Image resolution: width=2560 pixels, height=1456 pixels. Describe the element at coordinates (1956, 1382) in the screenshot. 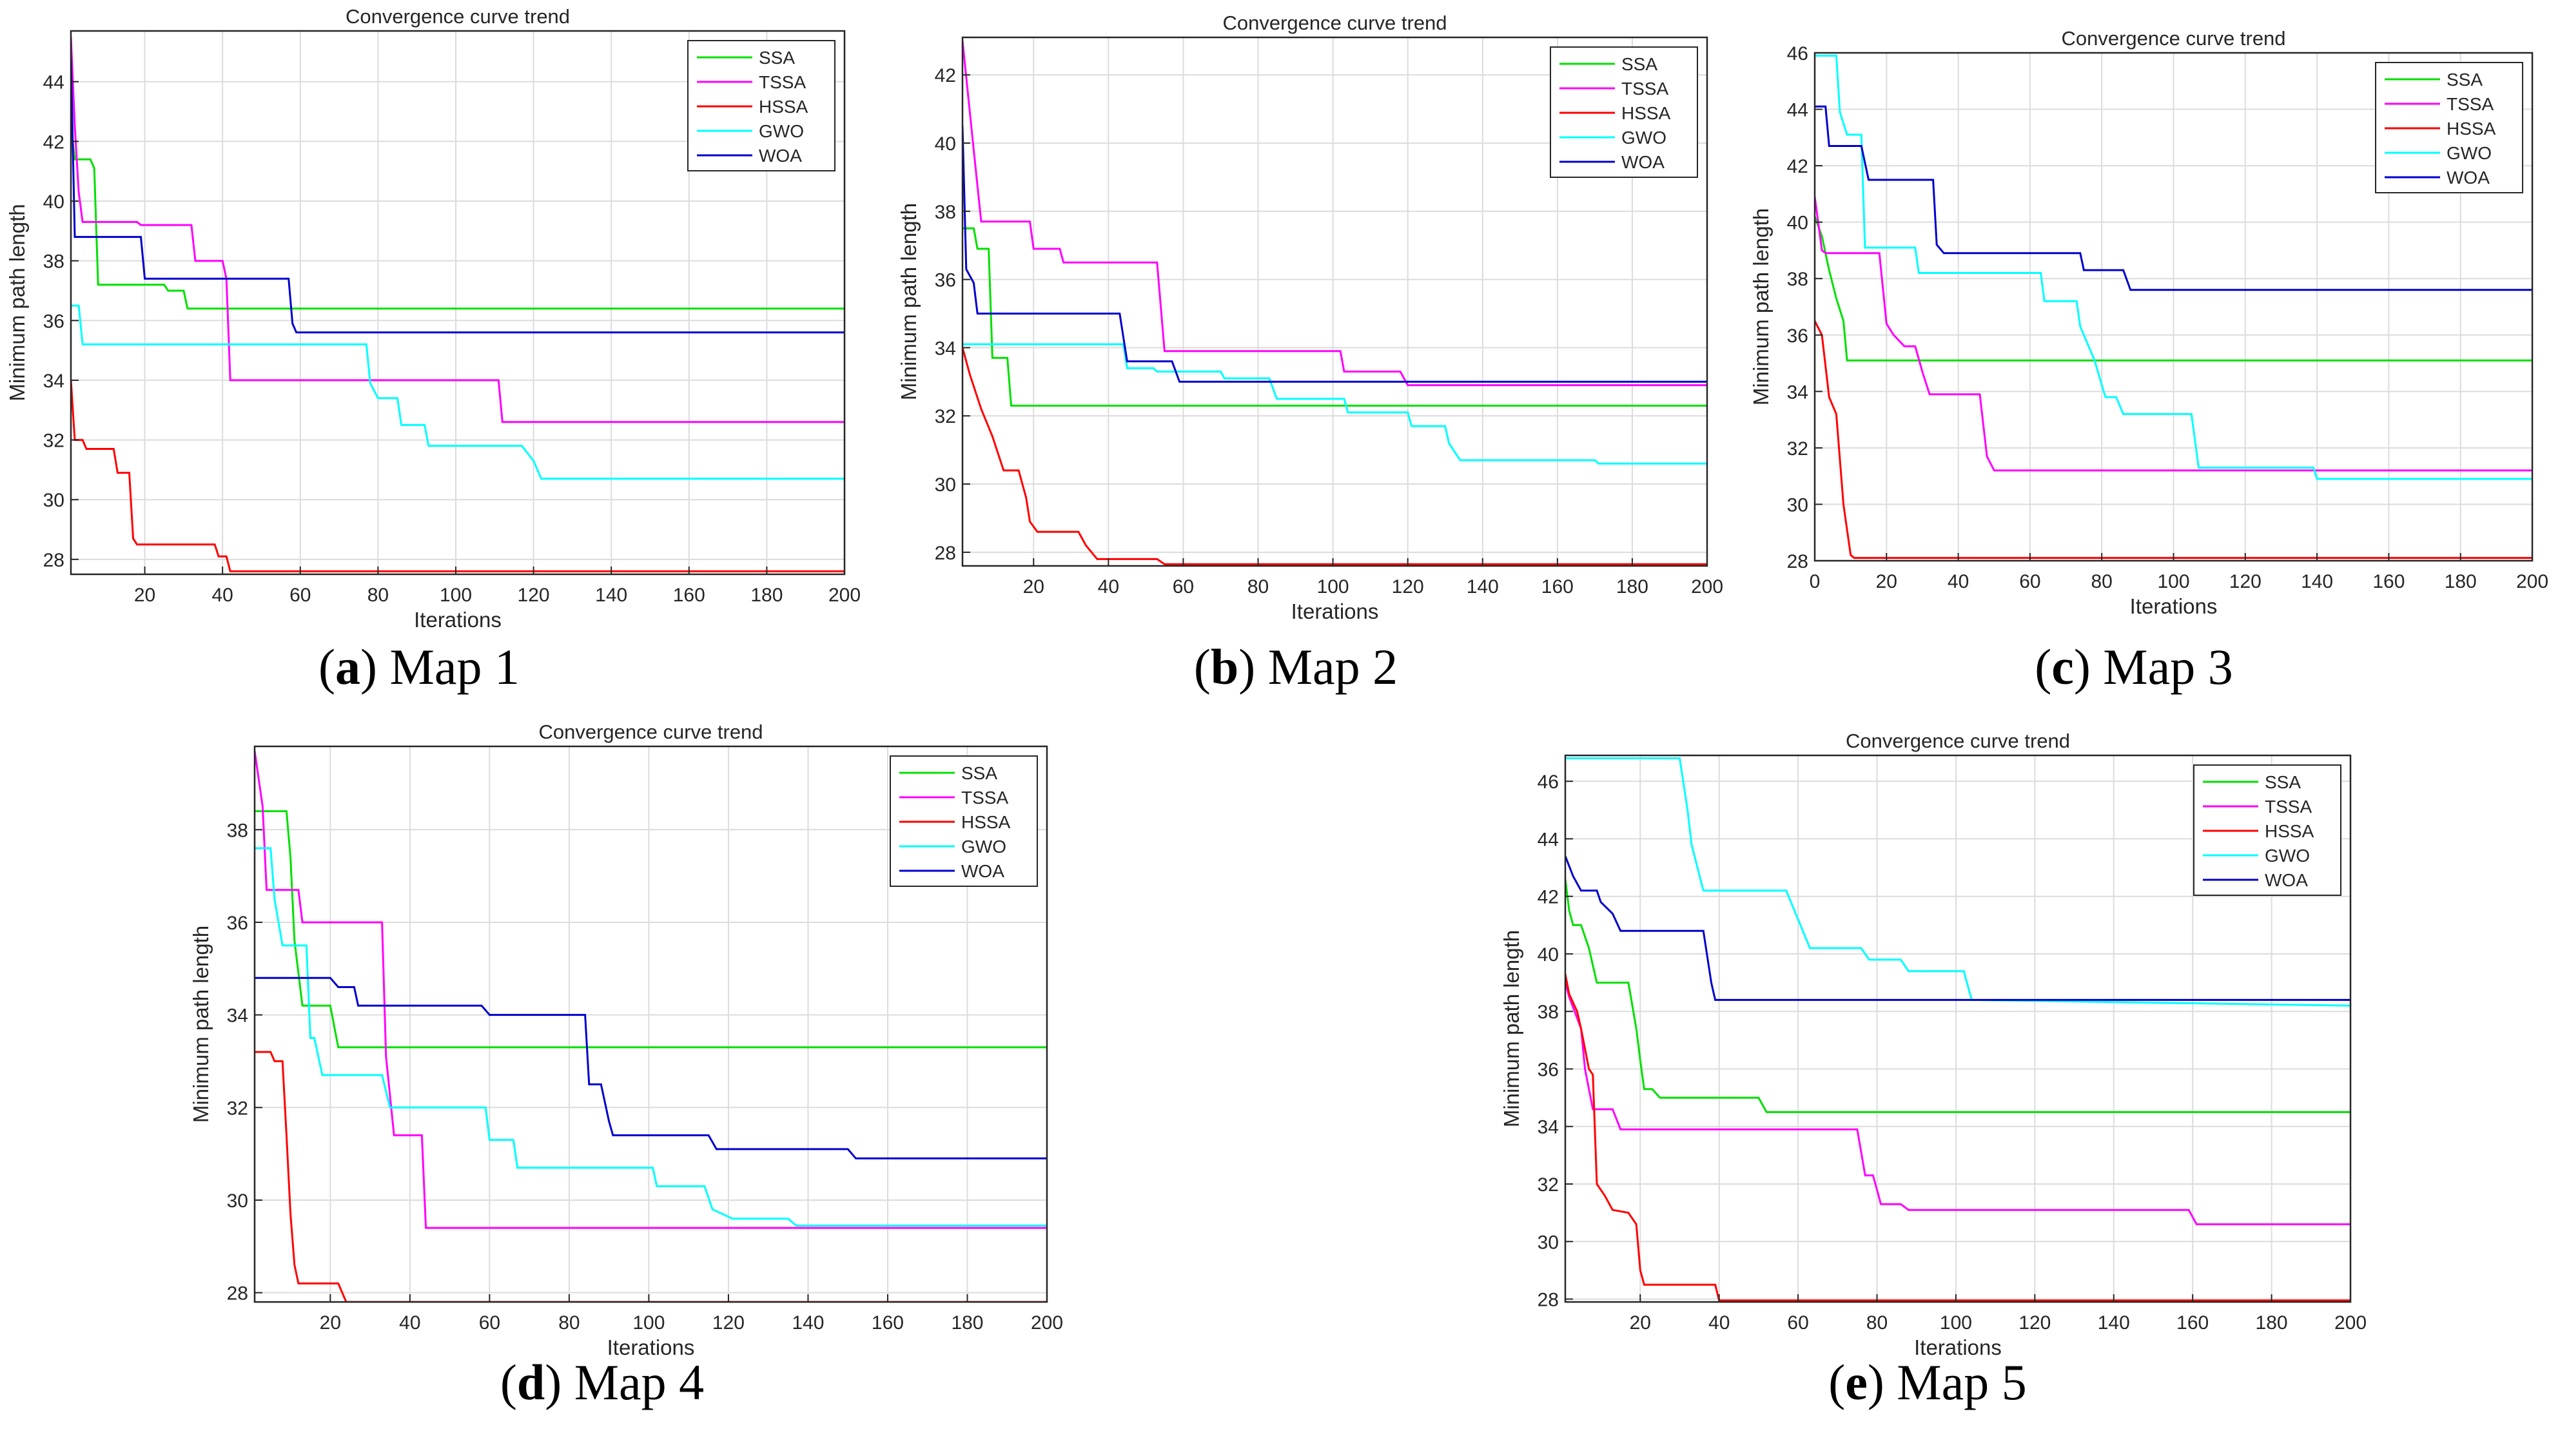

I see `caption-text: Map 5` at that location.